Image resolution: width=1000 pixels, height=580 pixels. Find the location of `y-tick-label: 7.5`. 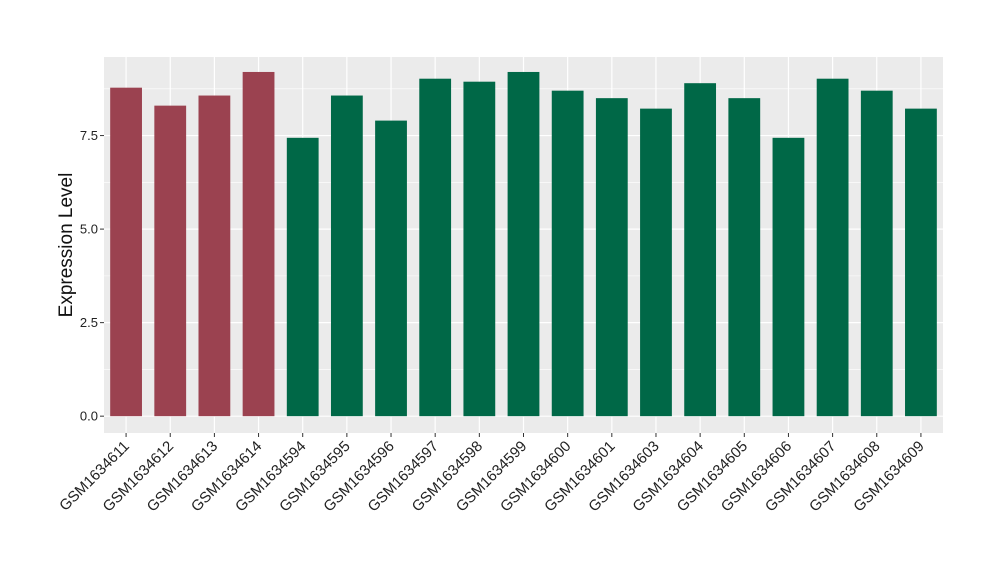

y-tick-label: 7.5 is located at coordinates (89, 135).